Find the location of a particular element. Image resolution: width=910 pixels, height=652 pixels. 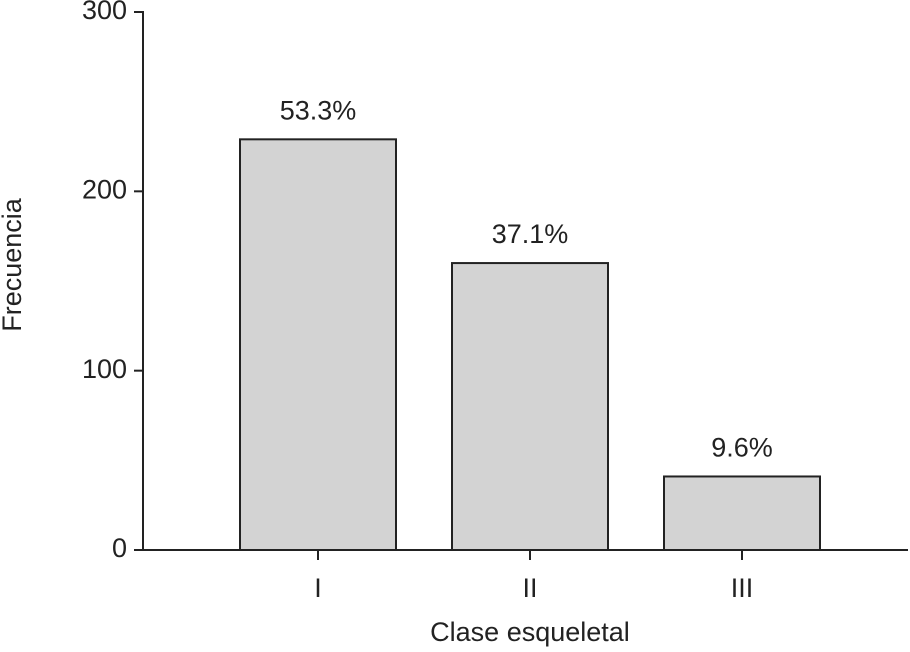

bar-label: 9.6% is located at coordinates (742, 448).